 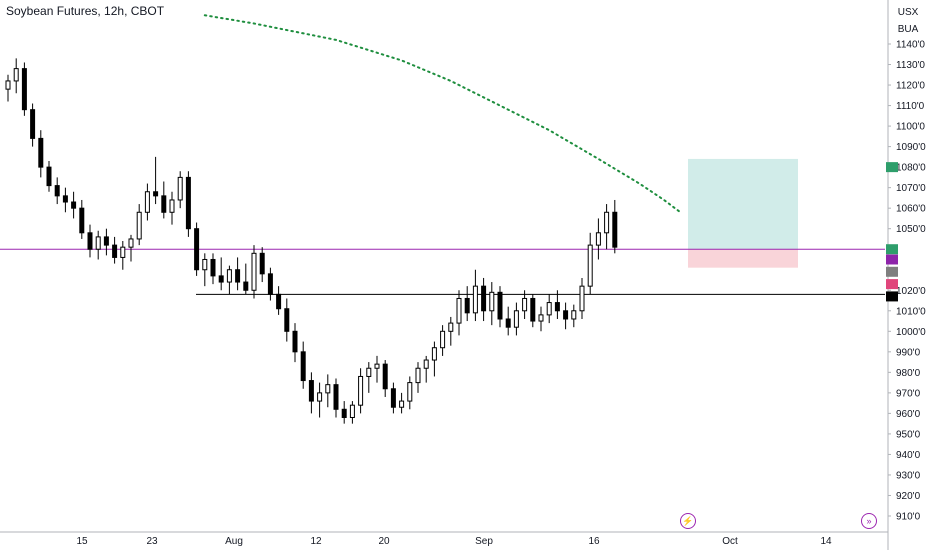 I want to click on price-tick-label: 930'0, so click(x=908, y=475).